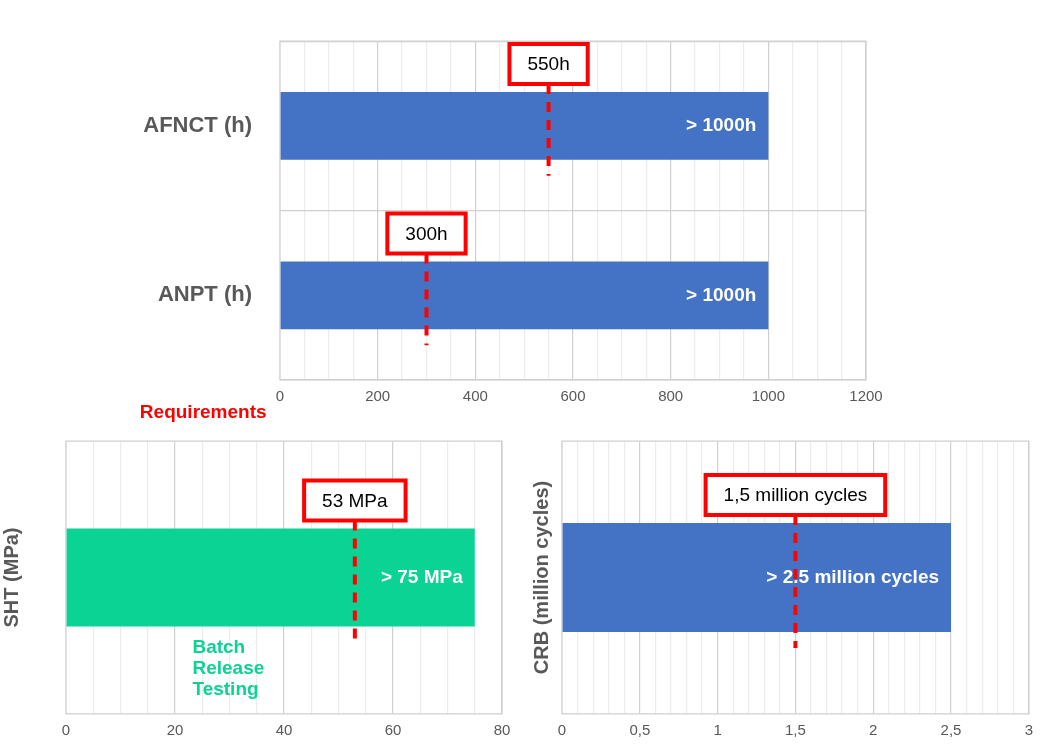 This screenshot has width=1041, height=755. Describe the element at coordinates (853, 576) in the screenshot. I see `data-label: > 2.5 million cycles` at that location.